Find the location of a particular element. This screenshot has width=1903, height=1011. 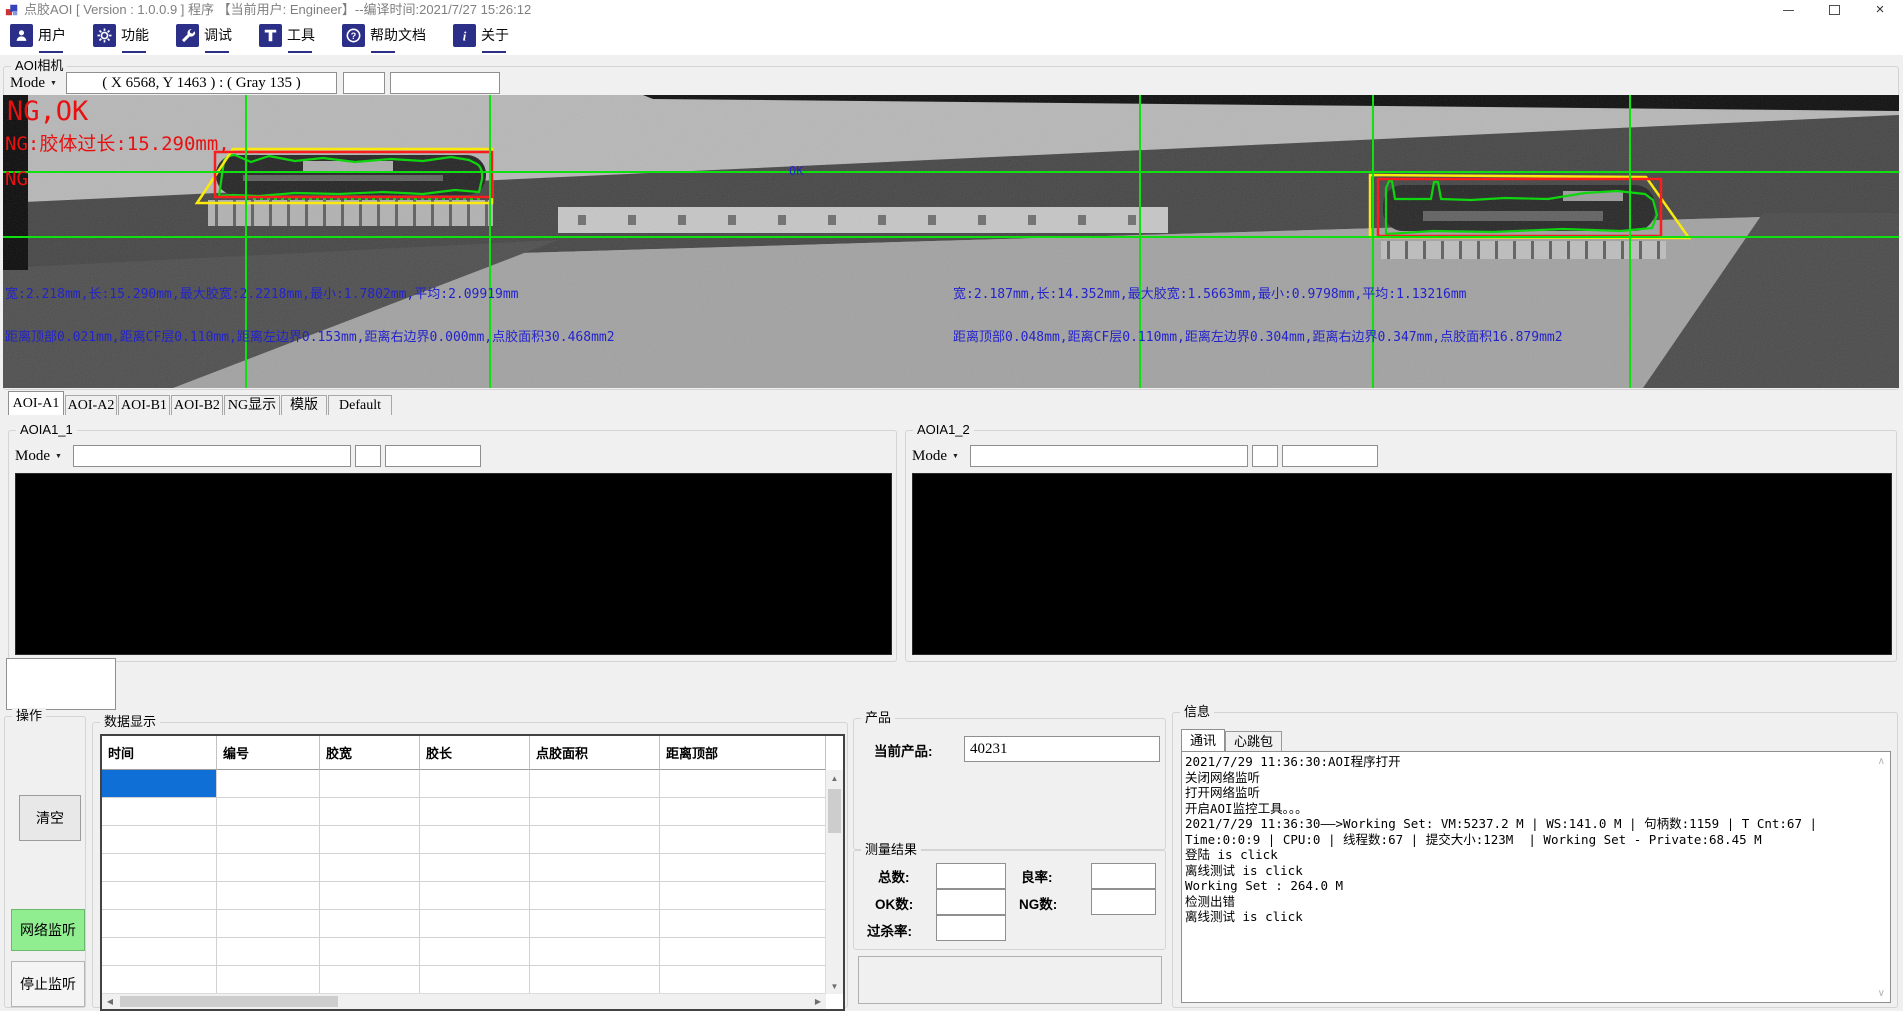

subview-left-panel: AOIA1_1 Mode ▼ is located at coordinates (452, 542).